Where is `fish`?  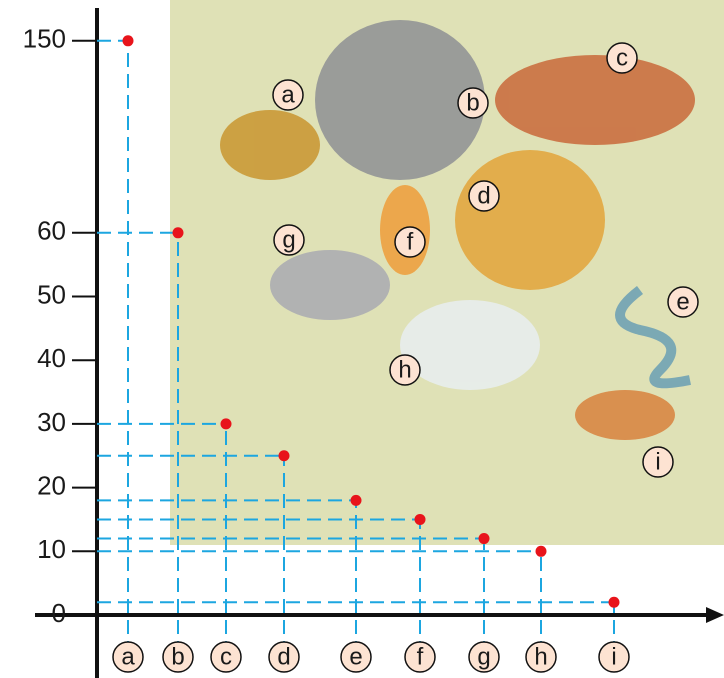
fish is located at coordinates (625, 415).